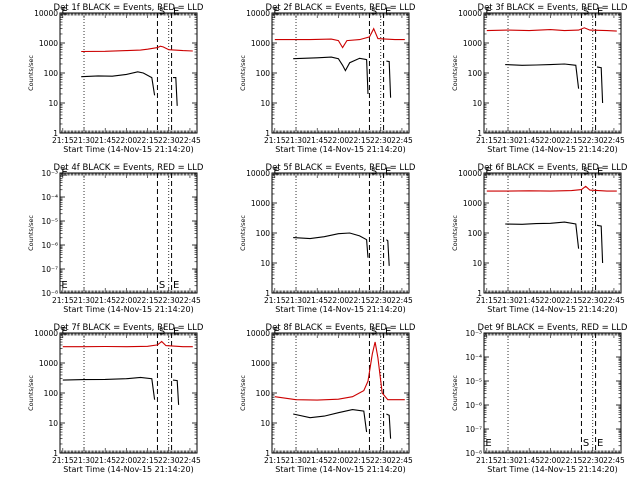 The height and width of the screenshot is (480, 640). What do you see at coordinates (341, 8) in the screenshot?
I see `panel-title: Det 2f BLACK = Events, RED = LLD` at bounding box center [341, 8].